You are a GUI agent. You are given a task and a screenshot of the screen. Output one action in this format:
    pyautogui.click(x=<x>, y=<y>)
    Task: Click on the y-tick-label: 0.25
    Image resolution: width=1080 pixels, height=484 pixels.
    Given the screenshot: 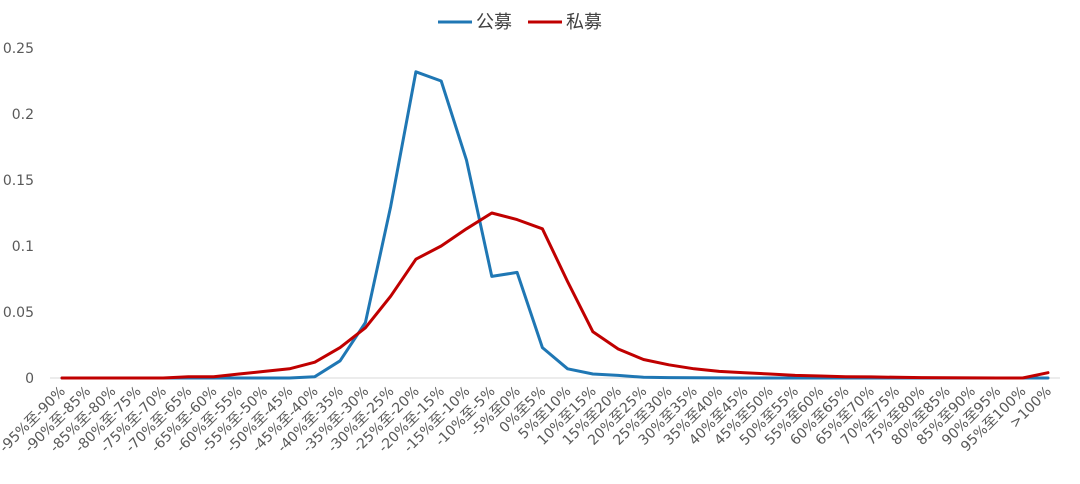 What is the action you would take?
    pyautogui.click(x=18, y=49)
    